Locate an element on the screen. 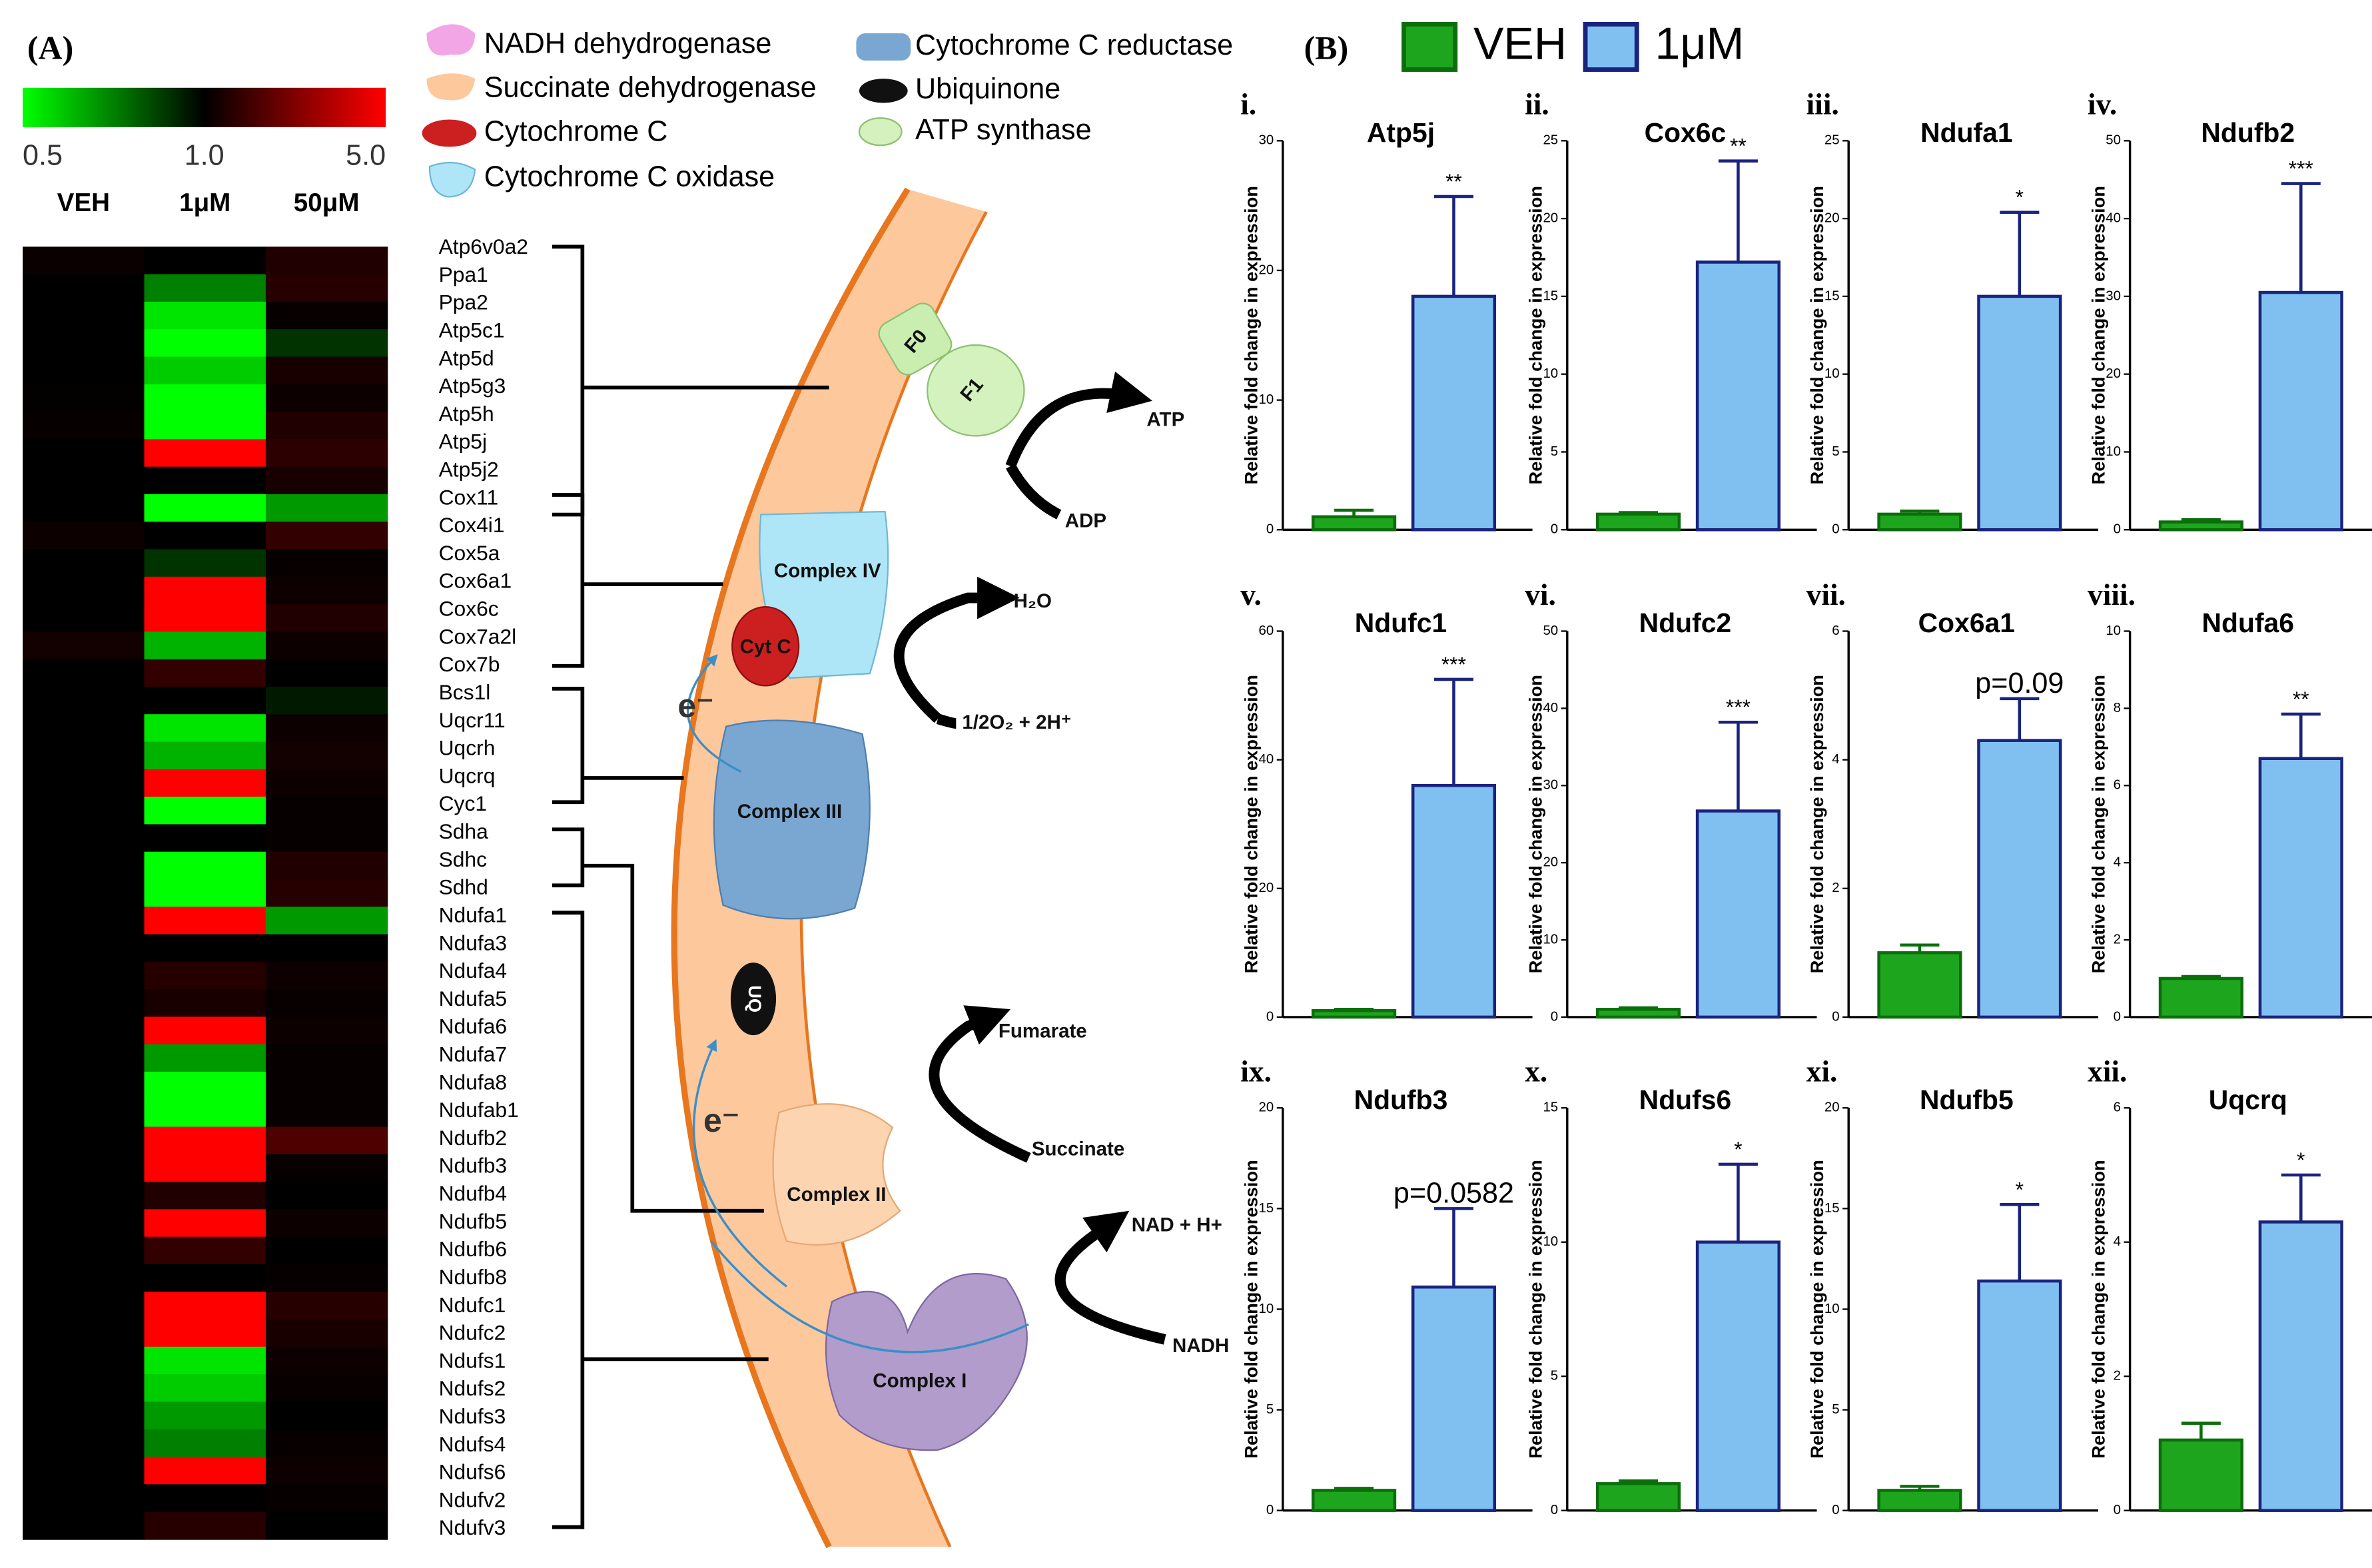 The width and height of the screenshot is (2372, 1568). row-label: Uqcrh is located at coordinates (467, 748).